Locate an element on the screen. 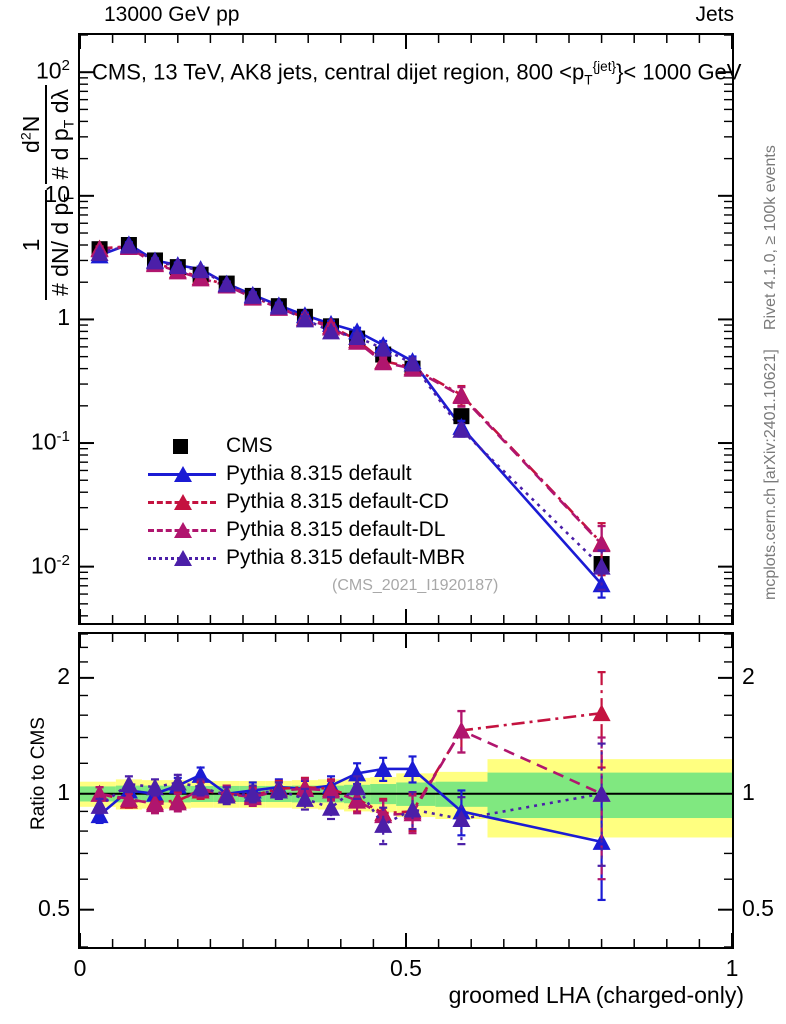  legend-square-marker-icon is located at coordinates (180, 446).